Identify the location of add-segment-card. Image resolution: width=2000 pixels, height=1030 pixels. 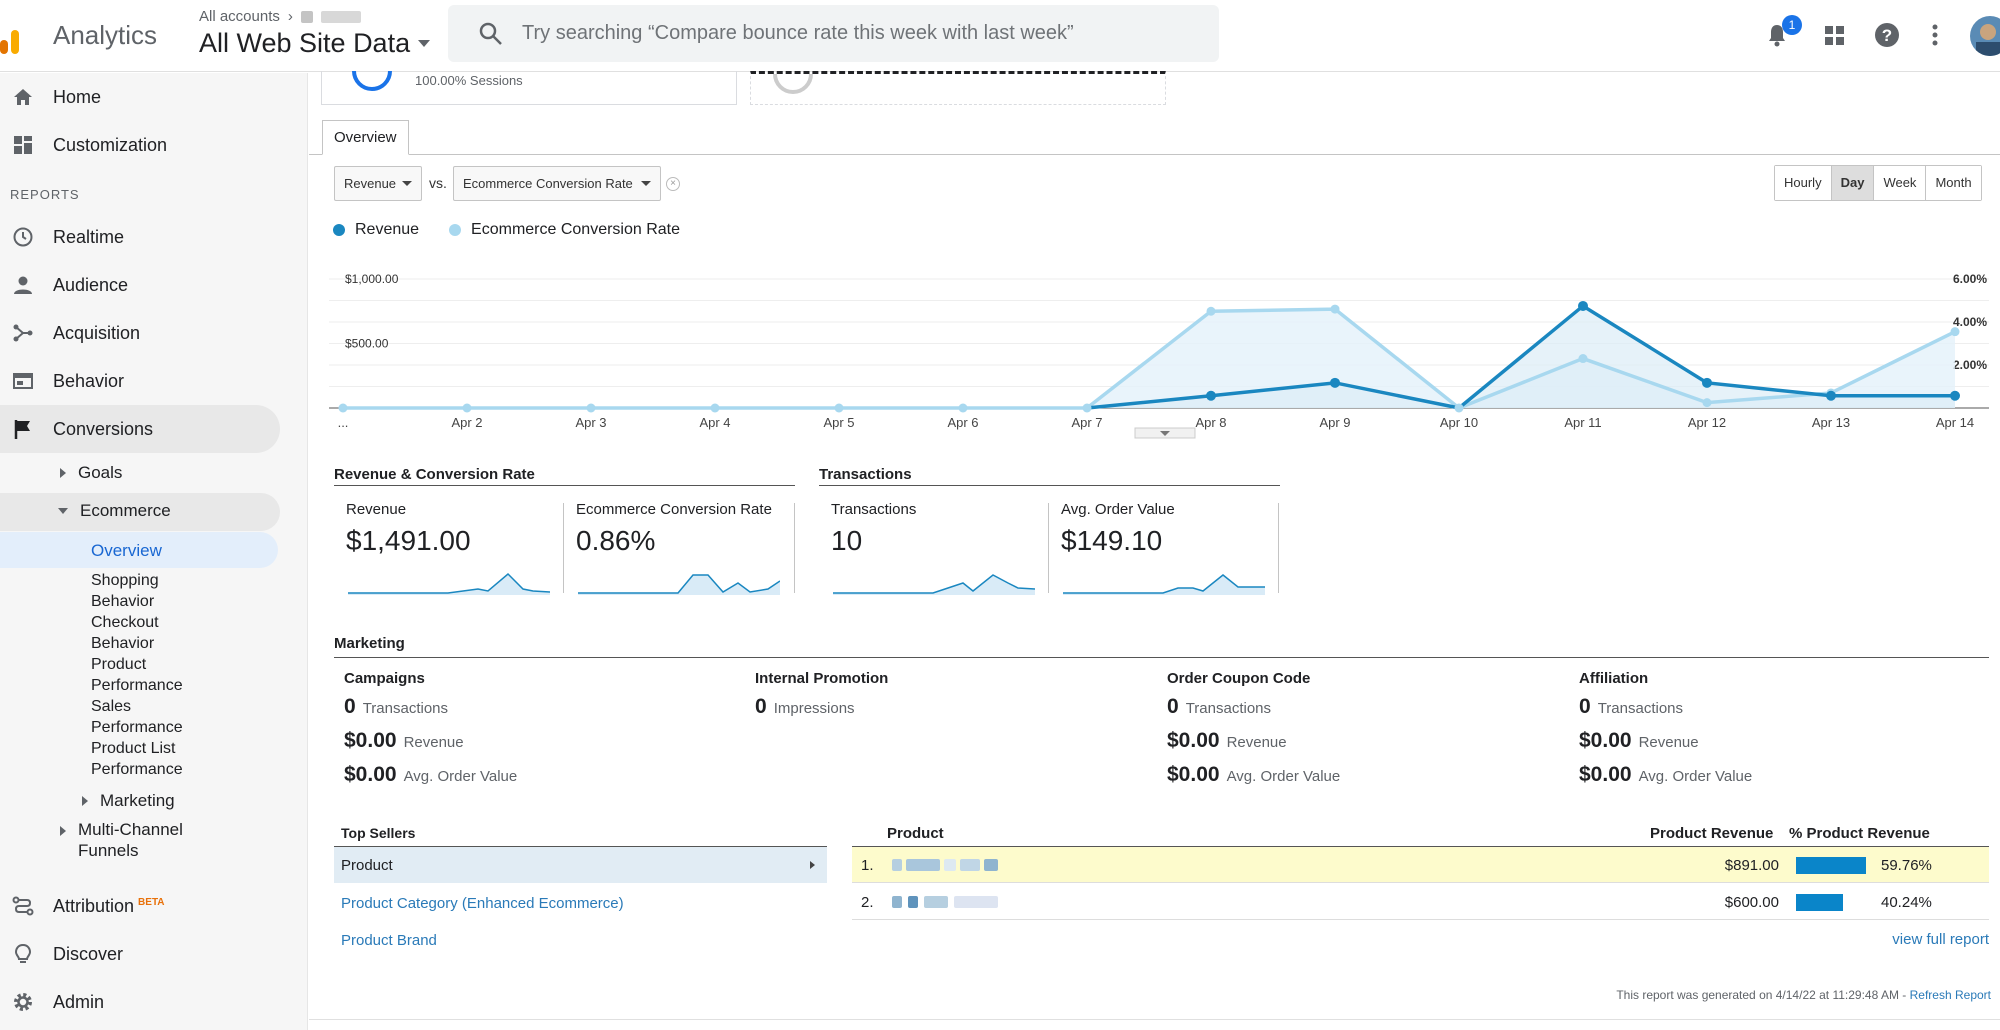
(958, 88).